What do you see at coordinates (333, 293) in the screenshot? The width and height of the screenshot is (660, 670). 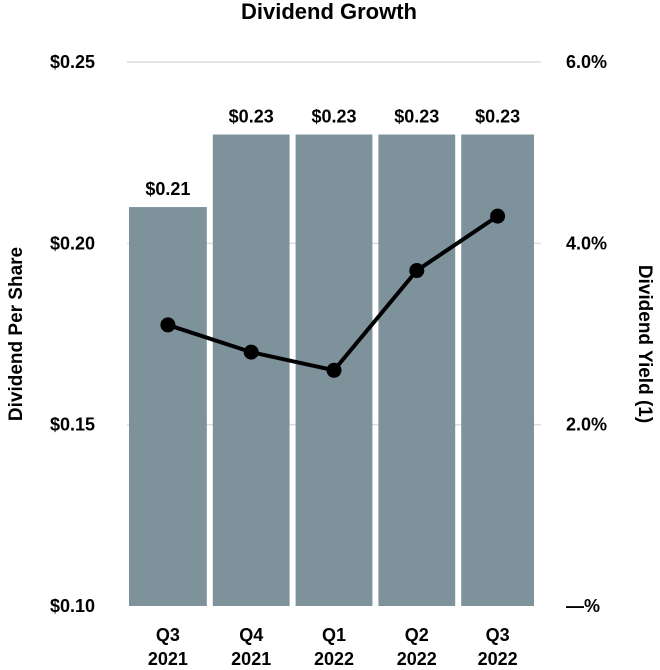 I see `yield-line-series` at bounding box center [333, 293].